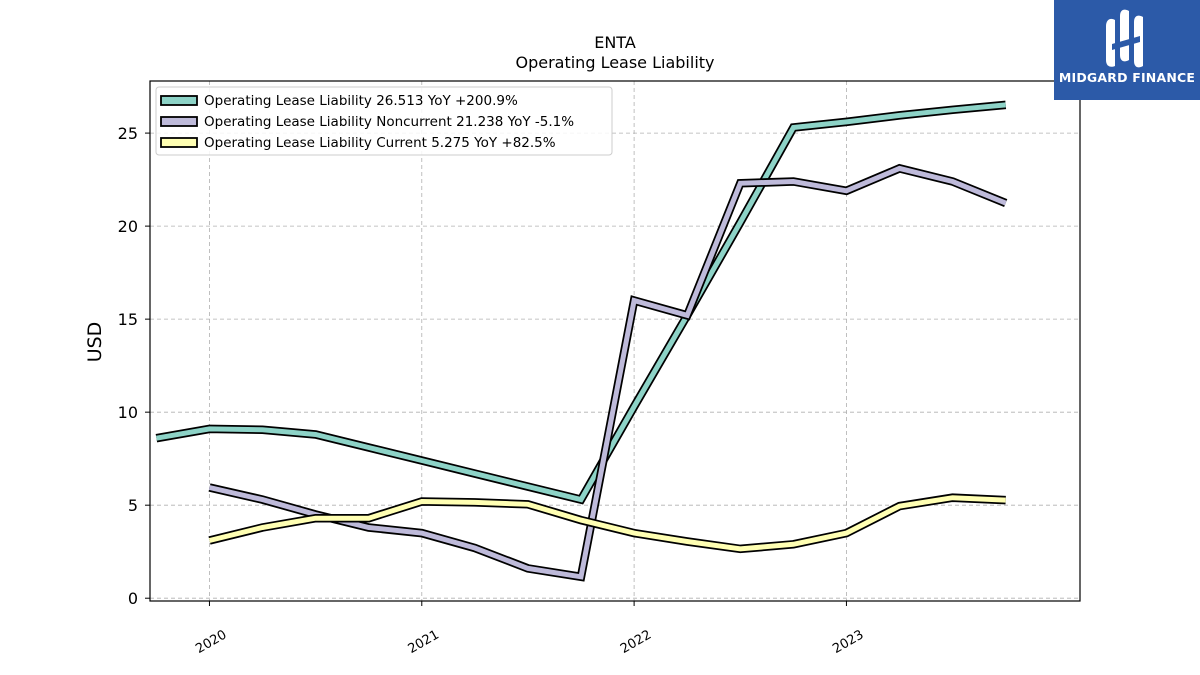 This screenshot has height=675, width=1200. Describe the element at coordinates (133, 505) in the screenshot. I see `y-tick-label: 5` at that location.